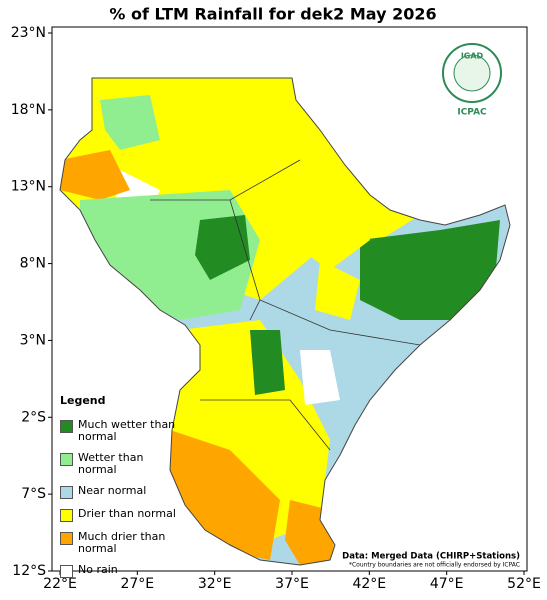 The width and height of the screenshot is (547, 600). What do you see at coordinates (472, 80) in the screenshot?
I see `logo: IGAD ICPAC` at bounding box center [472, 80].